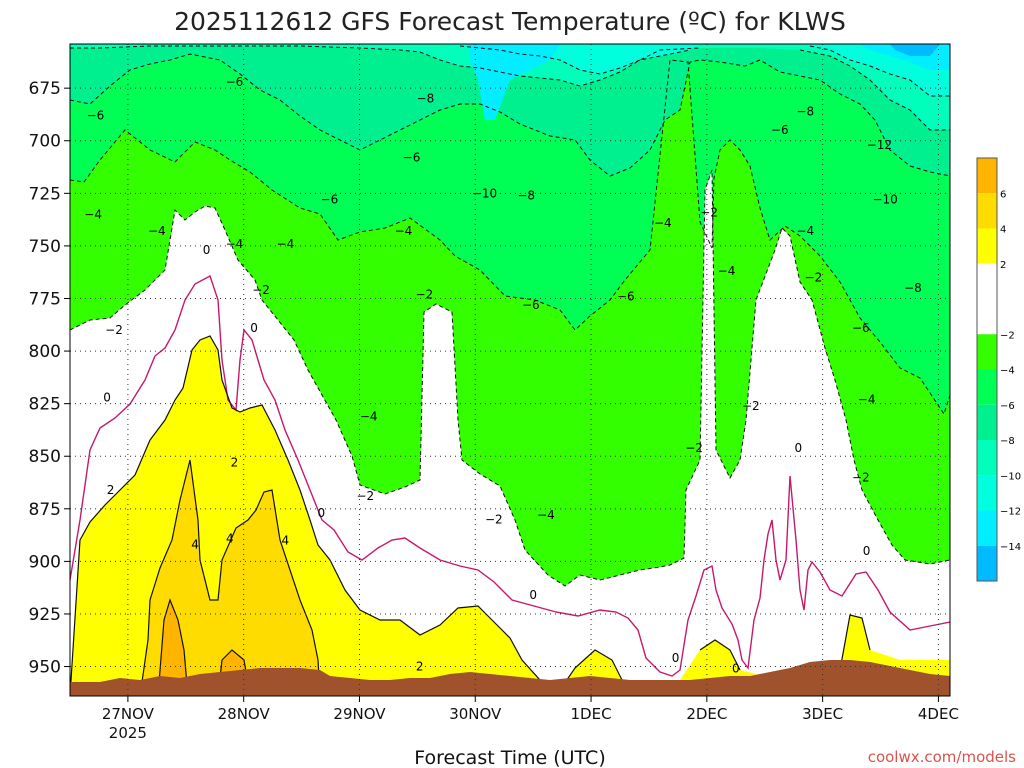 The height and width of the screenshot is (768, 1024). Describe the element at coordinates (915, 50) in the screenshot. I see `fill-minus14-minus16` at that location.